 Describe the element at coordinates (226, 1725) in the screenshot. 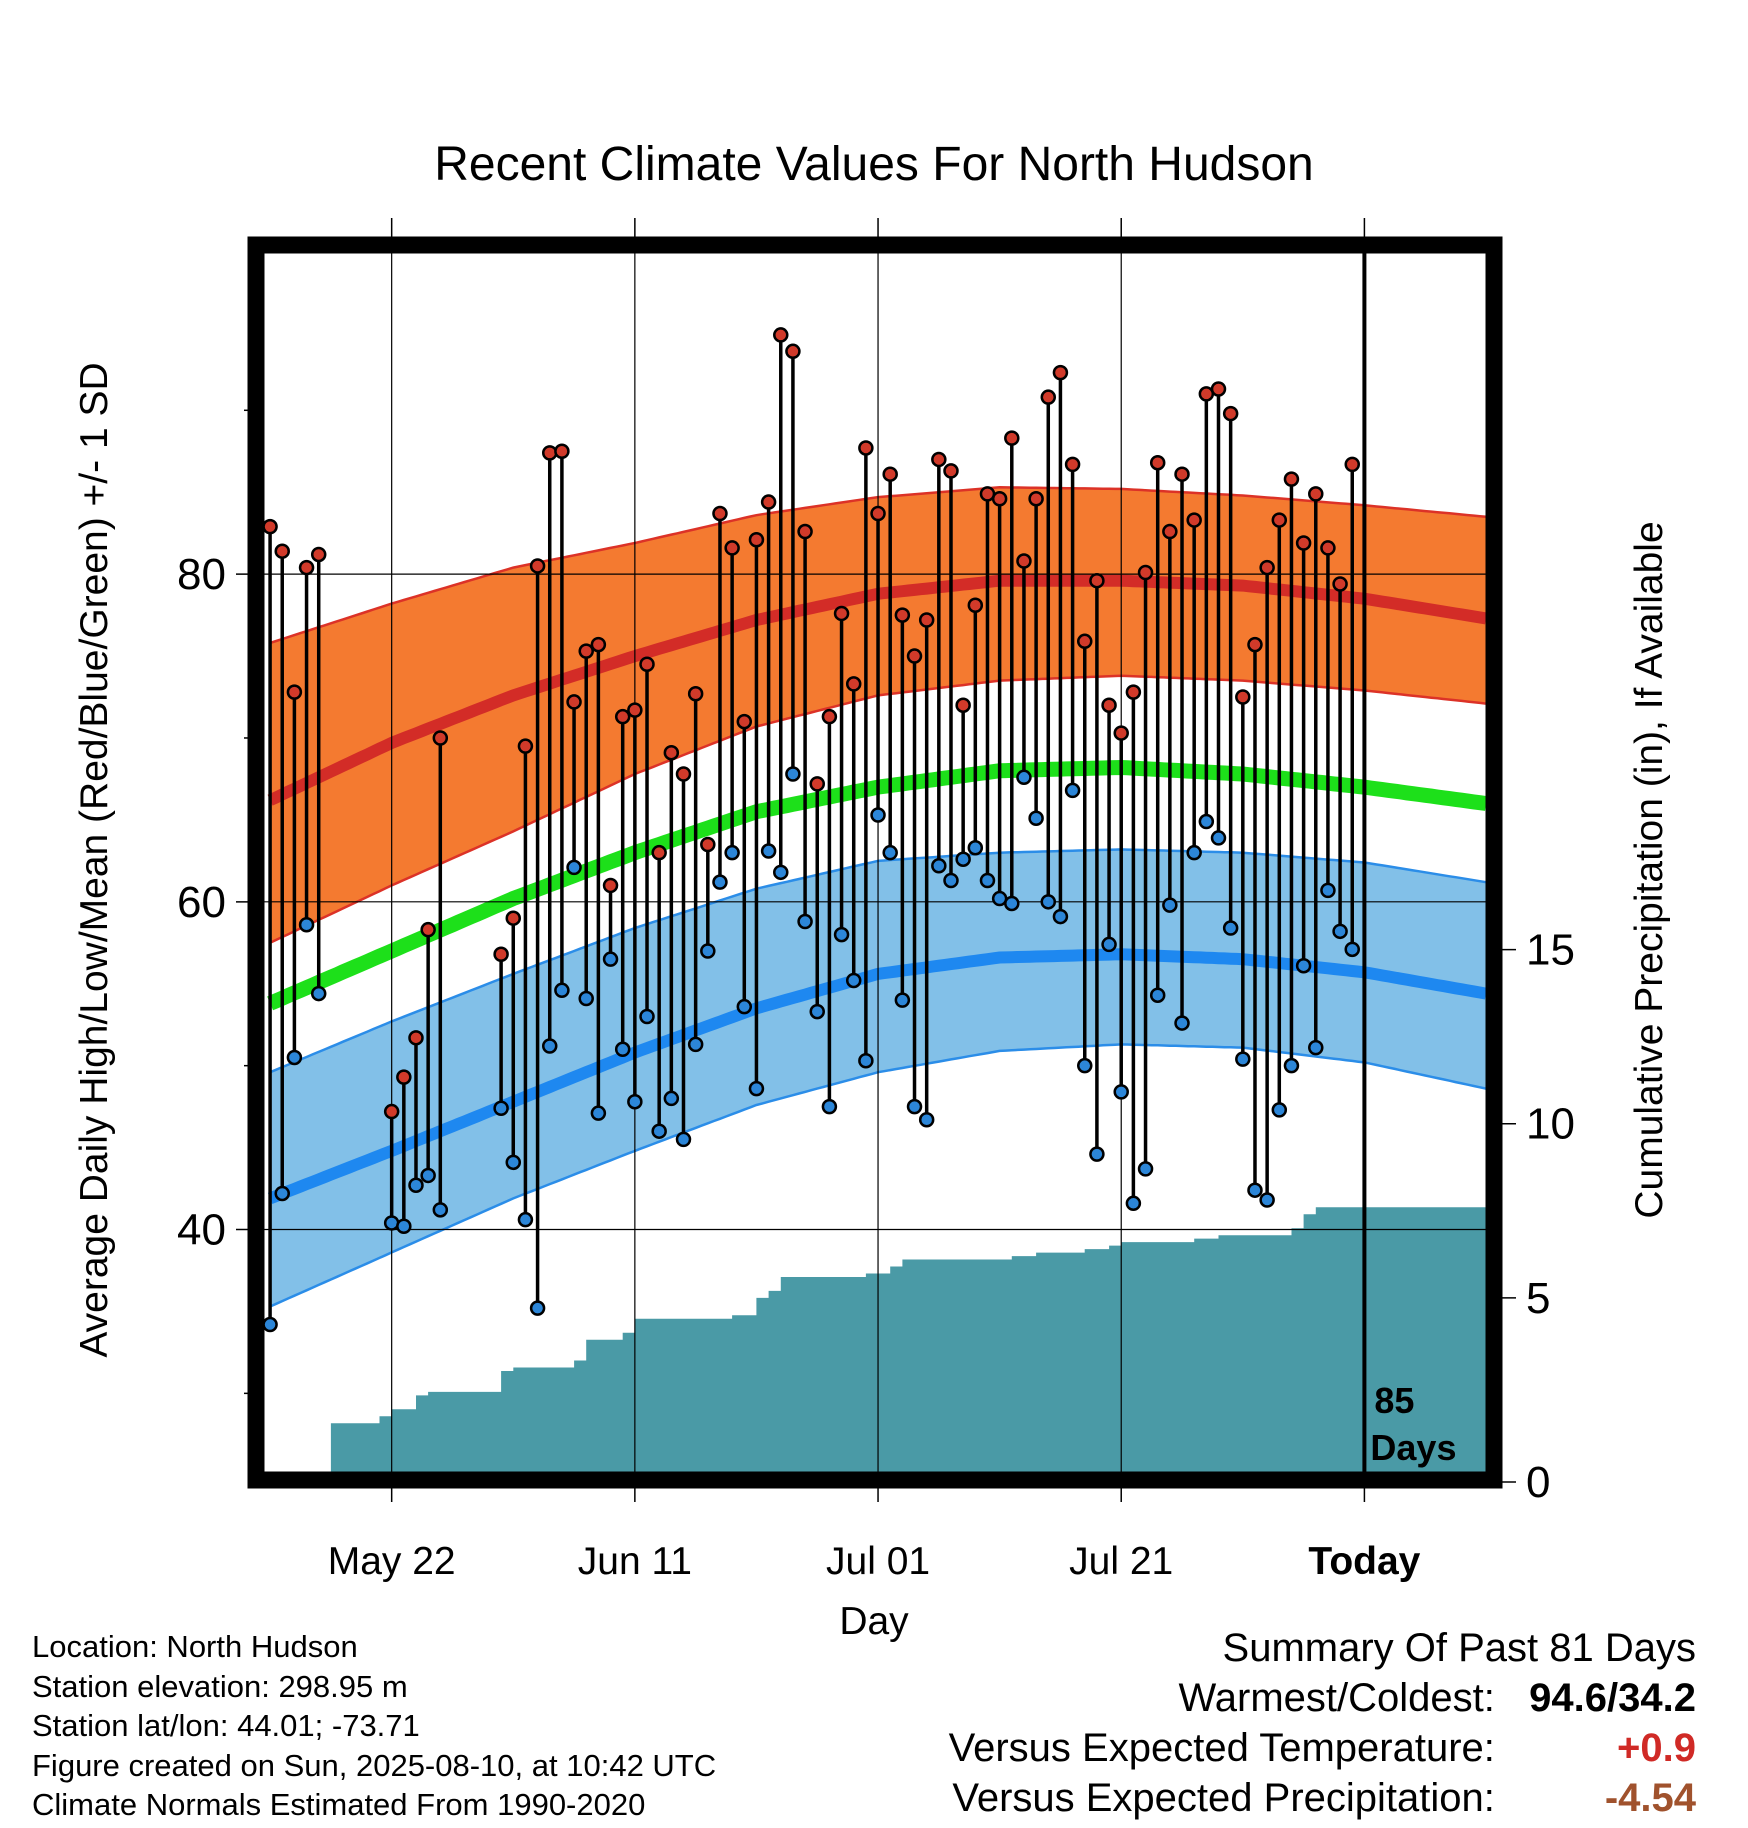

I see `latlon-text: Station lat/lon: 44.01; -73.71` at that location.